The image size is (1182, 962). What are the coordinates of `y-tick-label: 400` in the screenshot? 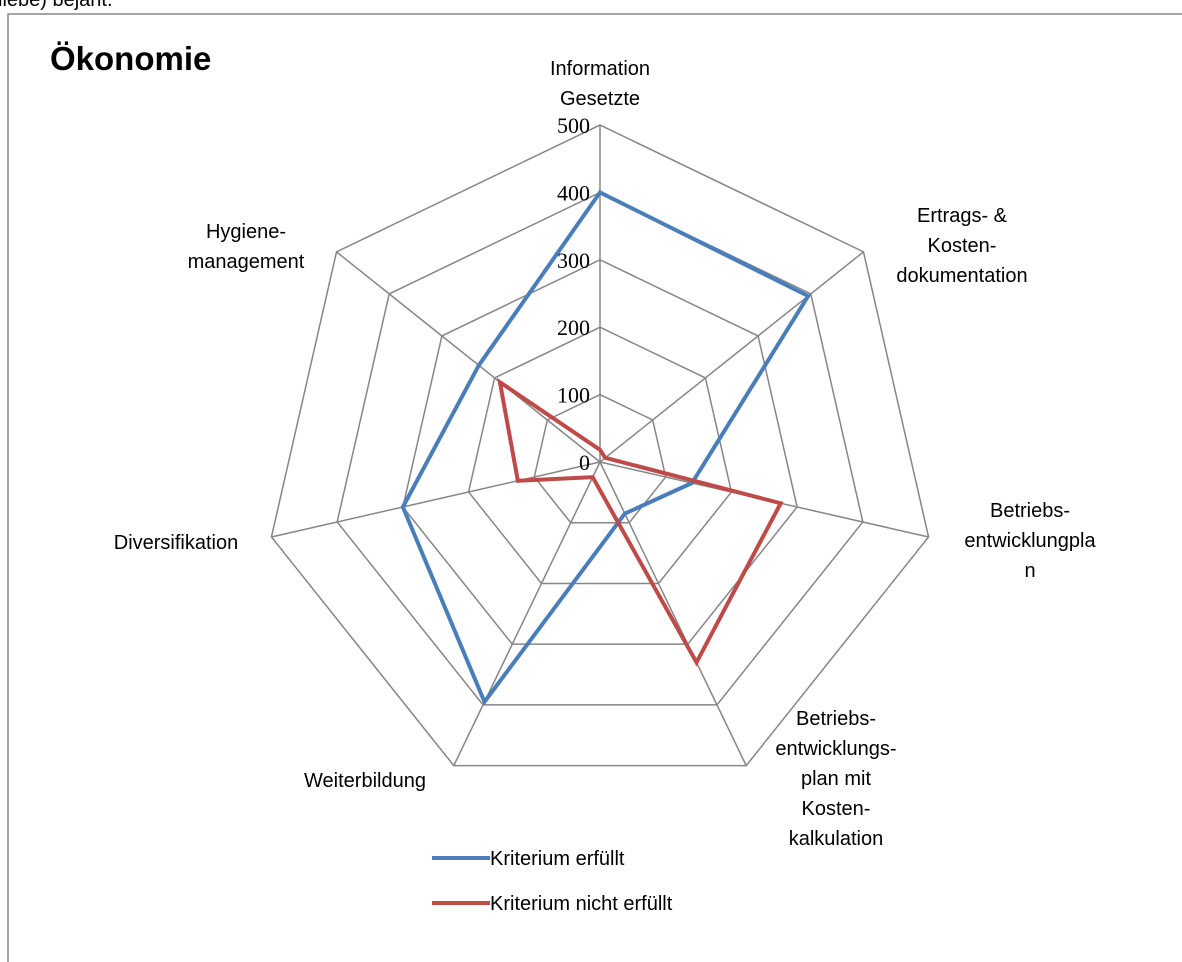 It's located at (573, 192).